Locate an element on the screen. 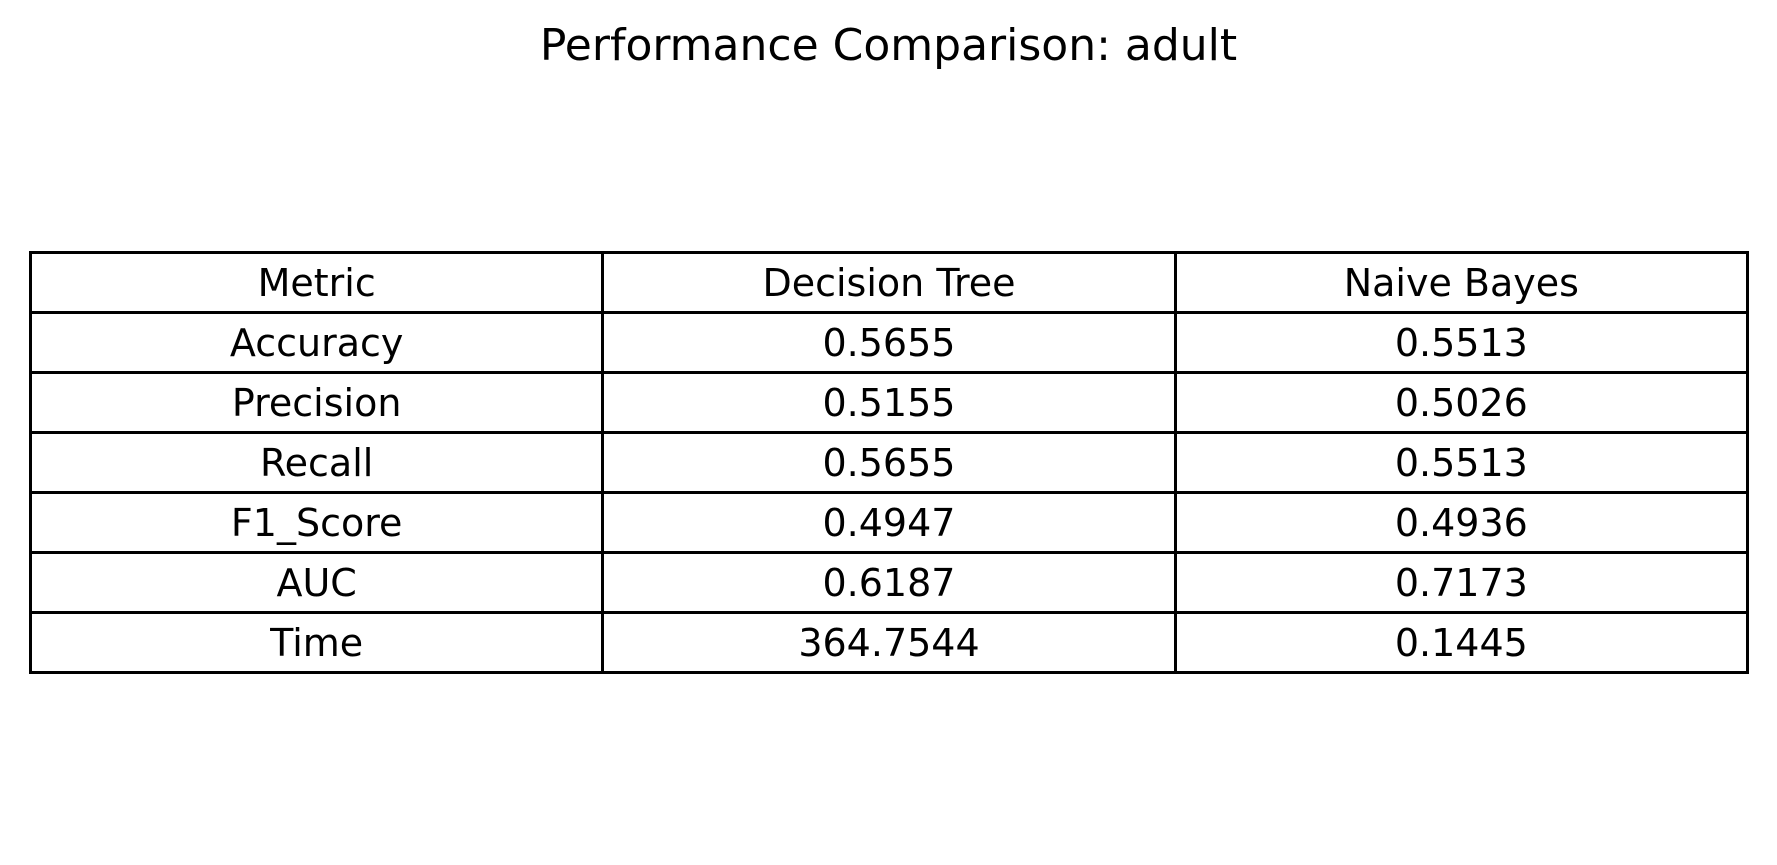 The width and height of the screenshot is (1777, 865). metric-name-cell: Accuracy is located at coordinates (316, 342).